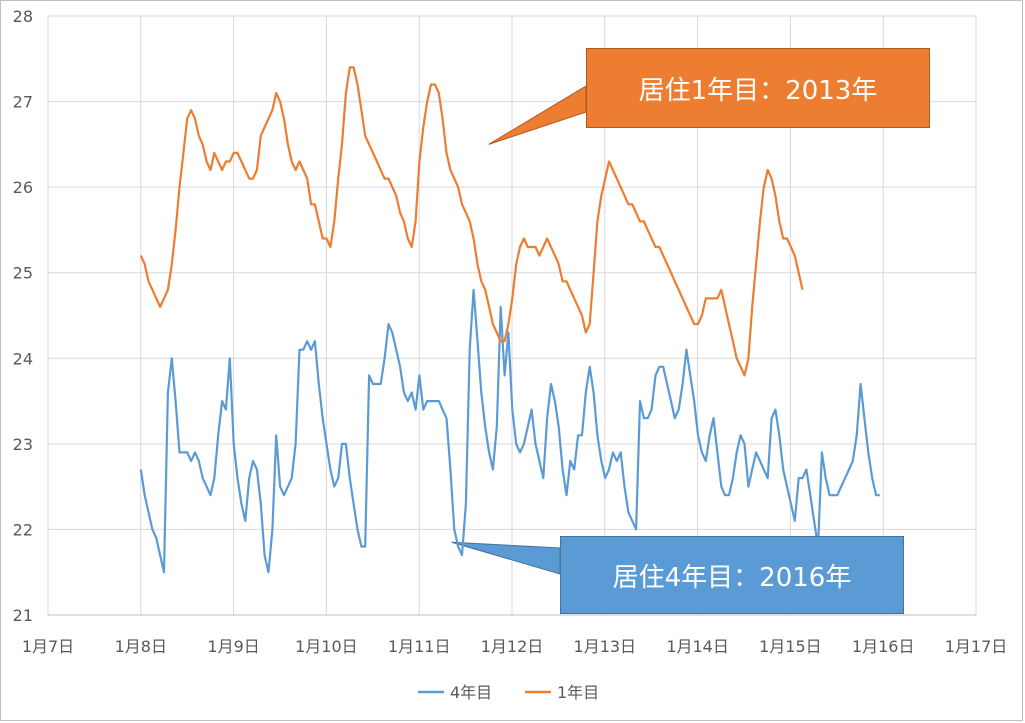 The width and height of the screenshot is (1025, 723). I want to click on x-tick-label: 1月11日, so click(419, 646).